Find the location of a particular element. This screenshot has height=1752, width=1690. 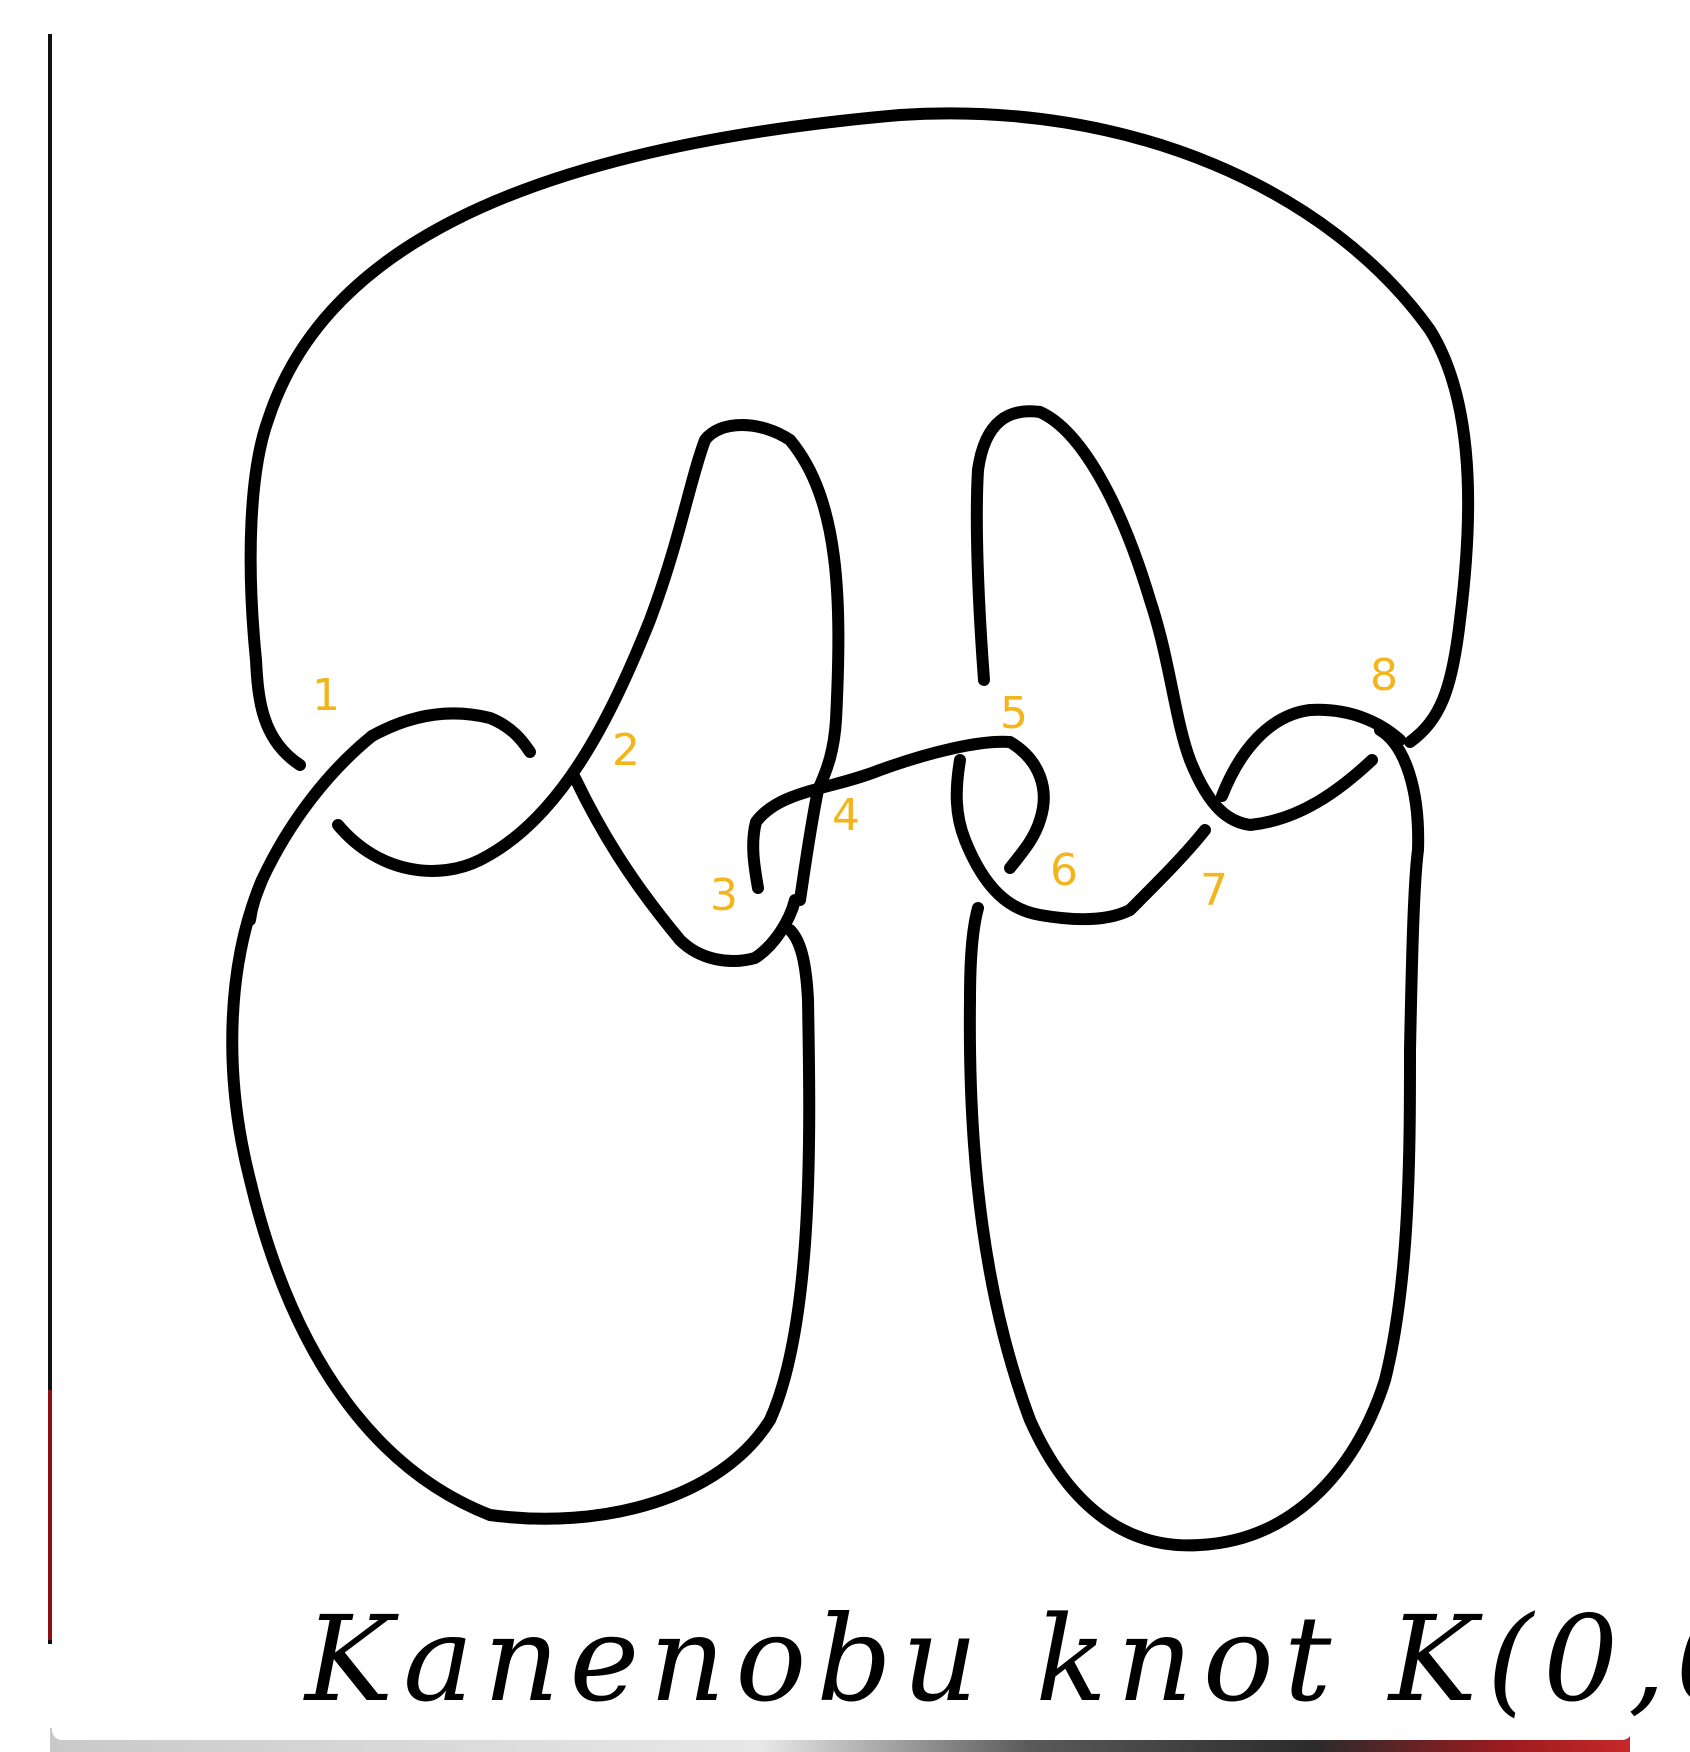

strand-left-inner-loop is located at coordinates (588, 648).